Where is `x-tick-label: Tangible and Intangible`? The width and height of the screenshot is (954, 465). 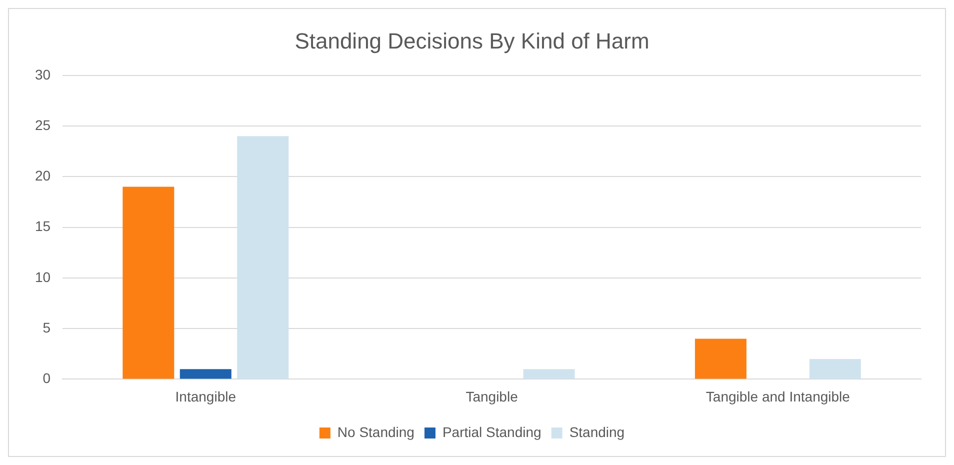 x-tick-label: Tangible and Intangible is located at coordinates (778, 396).